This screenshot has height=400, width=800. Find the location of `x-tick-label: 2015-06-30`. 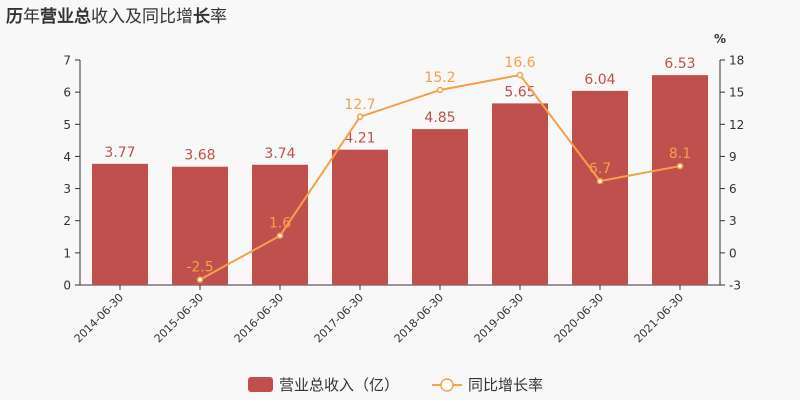

x-tick-label: 2015-06-30 is located at coordinates (179, 318).